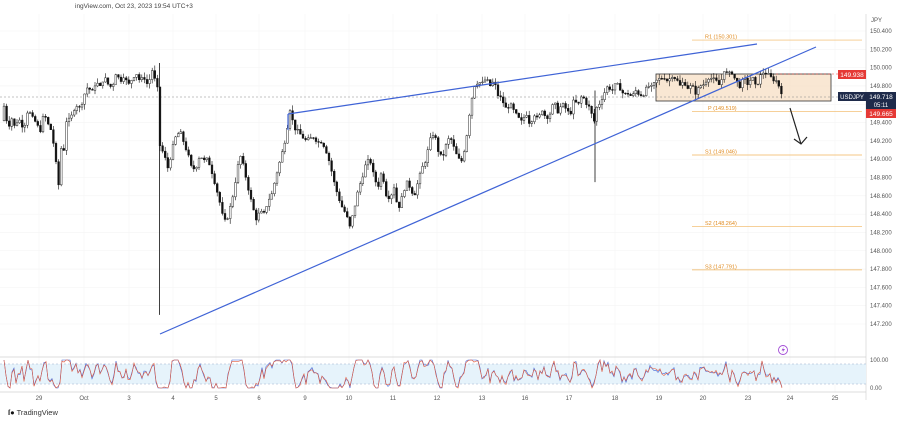  I want to click on rsi-line-red, so click(393, 374).